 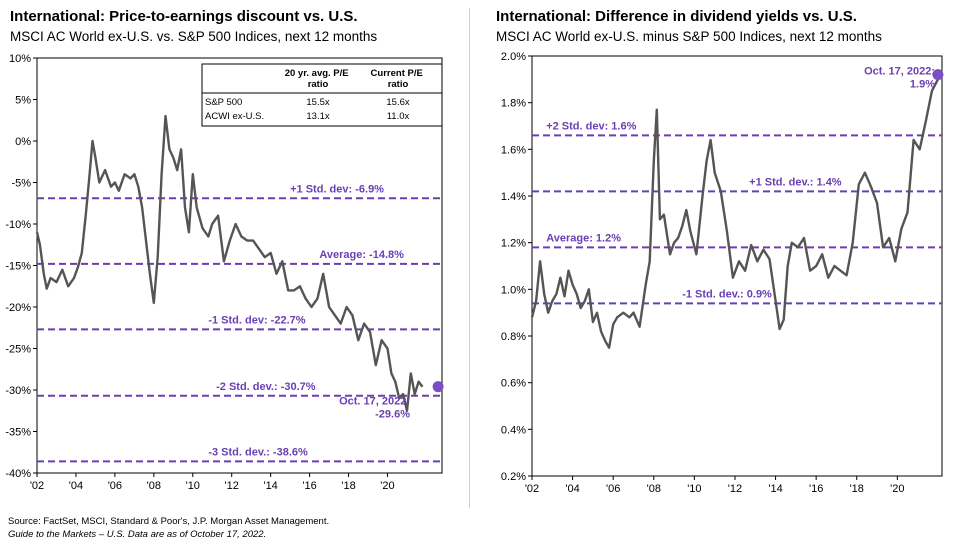 What do you see at coordinates (361, 255) in the screenshot?
I see `reference-line-label: Average: -14.8%` at bounding box center [361, 255].